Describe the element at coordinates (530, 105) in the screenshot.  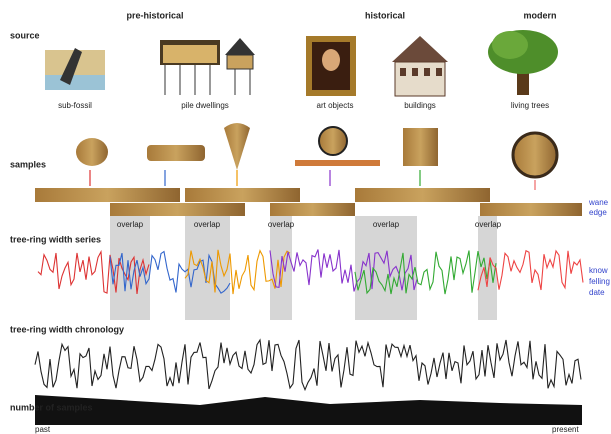
I see `source-label: living trees` at that location.